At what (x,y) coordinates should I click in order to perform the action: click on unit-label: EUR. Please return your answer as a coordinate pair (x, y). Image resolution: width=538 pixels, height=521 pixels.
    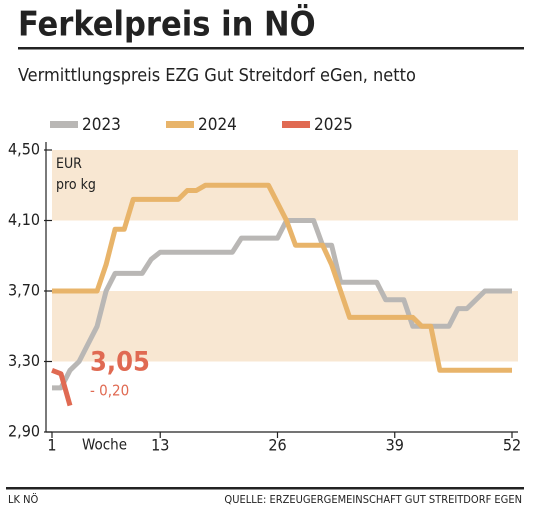
    Looking at the image, I should click on (69, 164).